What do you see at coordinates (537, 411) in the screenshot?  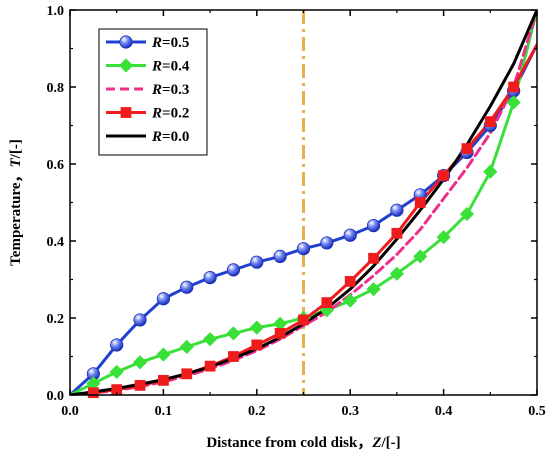 I see `x-tick-label: 0.5` at bounding box center [537, 411].